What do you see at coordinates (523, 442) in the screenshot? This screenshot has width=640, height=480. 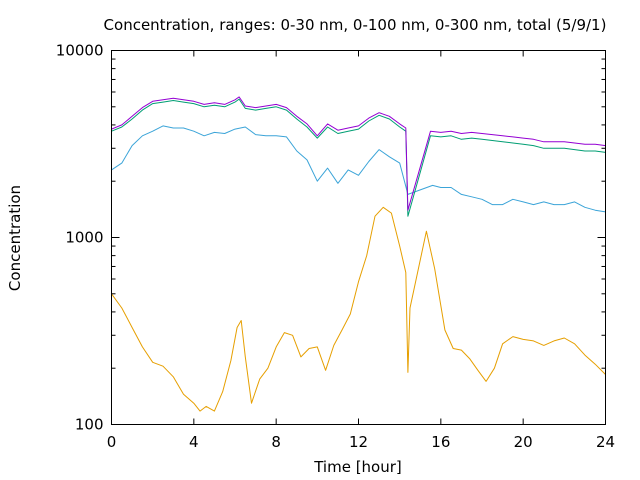 I see `x-tick-label: 20` at bounding box center [523, 442].